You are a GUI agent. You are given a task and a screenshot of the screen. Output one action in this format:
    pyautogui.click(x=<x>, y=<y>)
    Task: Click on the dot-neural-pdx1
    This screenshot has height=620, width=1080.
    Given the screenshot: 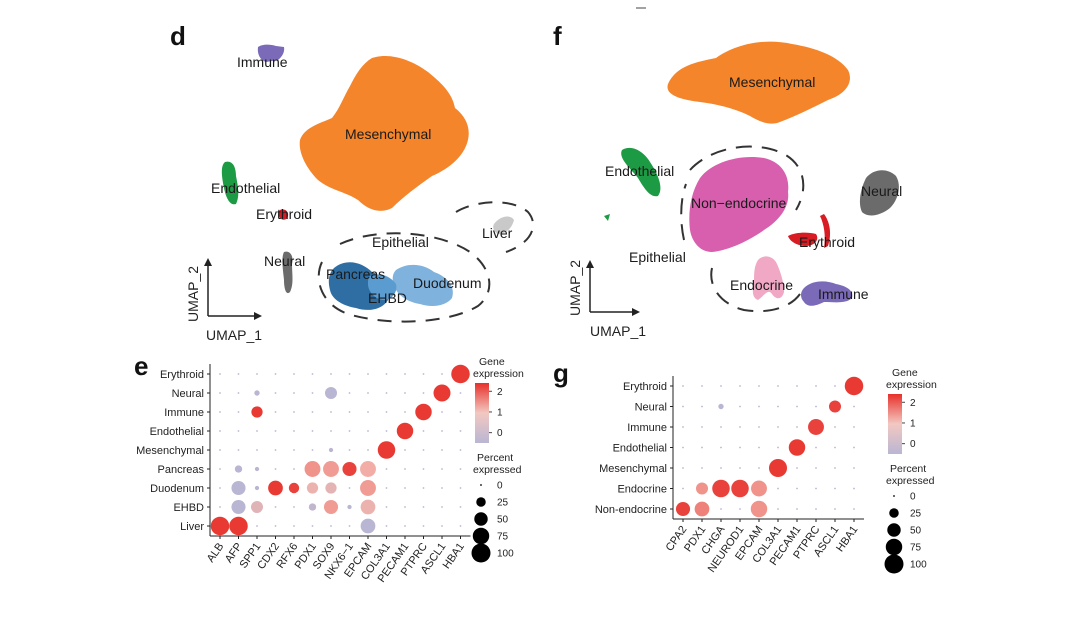 What is the action you would take?
    pyautogui.click(x=702, y=406)
    